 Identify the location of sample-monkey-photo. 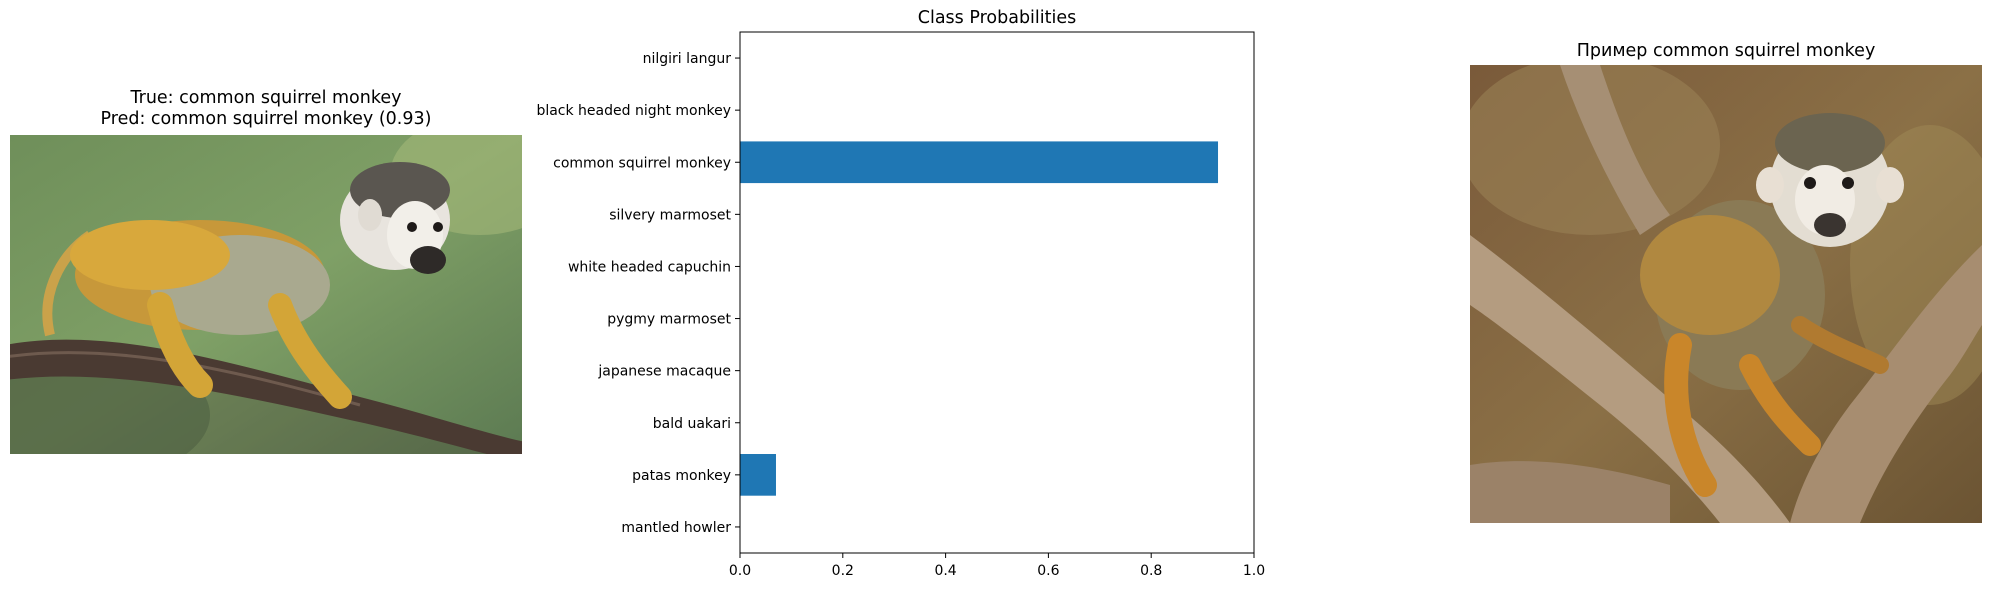
(266, 294).